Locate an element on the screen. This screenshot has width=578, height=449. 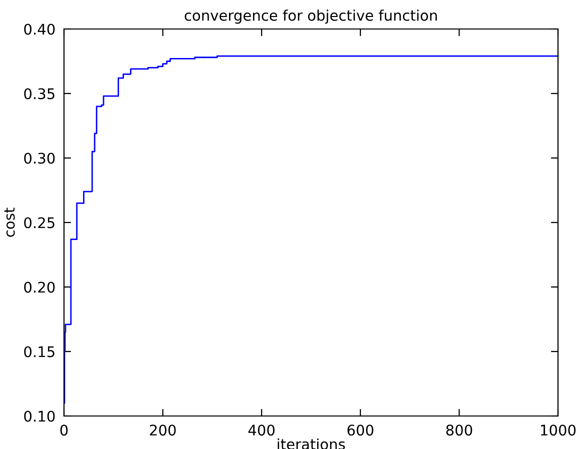
y-tick-label: 0.30 is located at coordinates (39, 158).